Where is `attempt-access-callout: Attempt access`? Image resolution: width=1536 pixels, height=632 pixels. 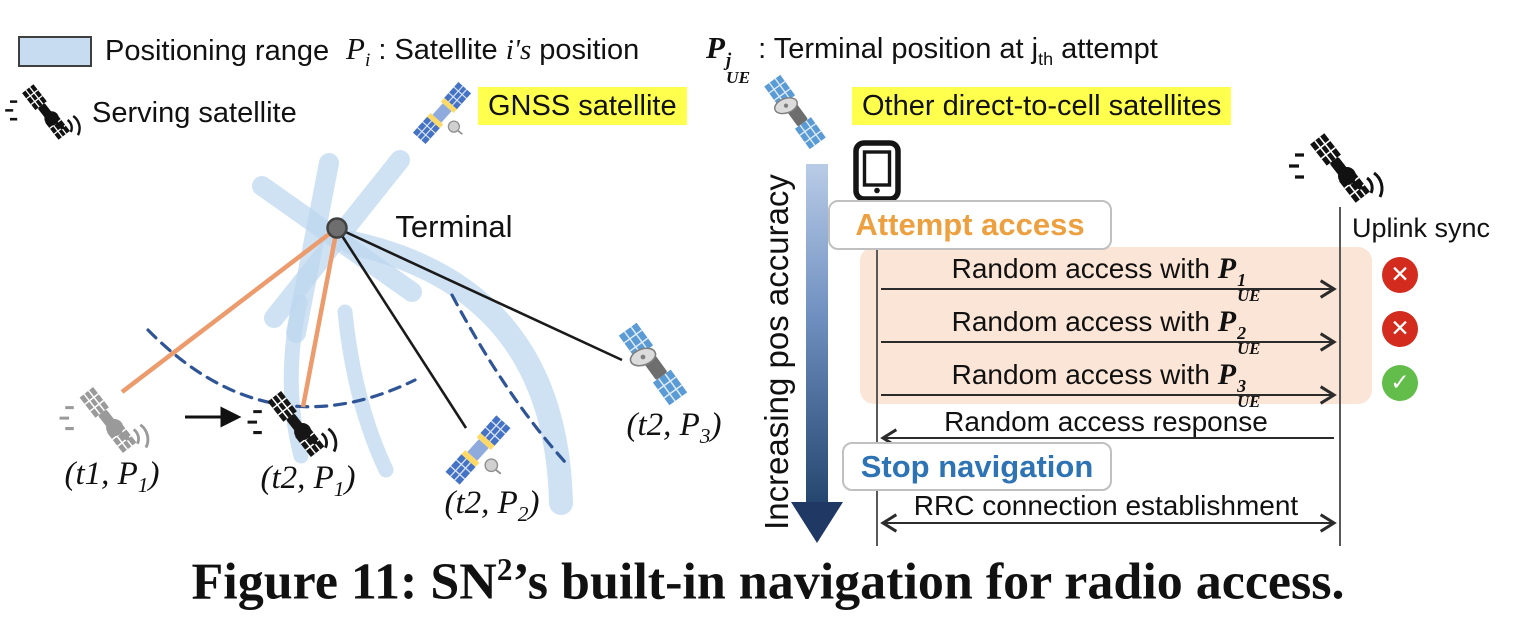
attempt-access-callout: Attempt access is located at coordinates (970, 225).